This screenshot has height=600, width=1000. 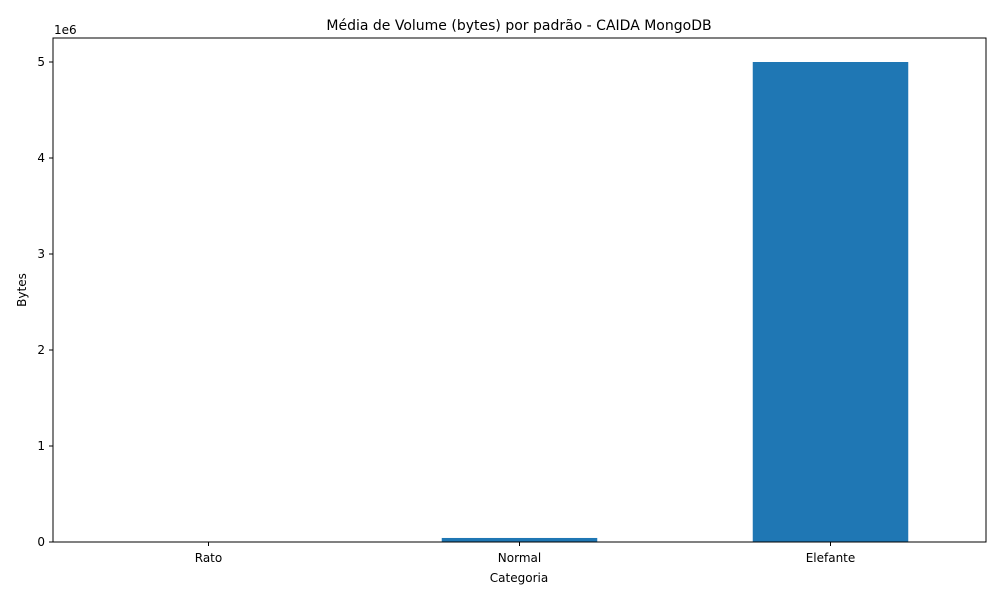 What do you see at coordinates (519, 558) in the screenshot?
I see `x-tick-label-normal: Normal` at bounding box center [519, 558].